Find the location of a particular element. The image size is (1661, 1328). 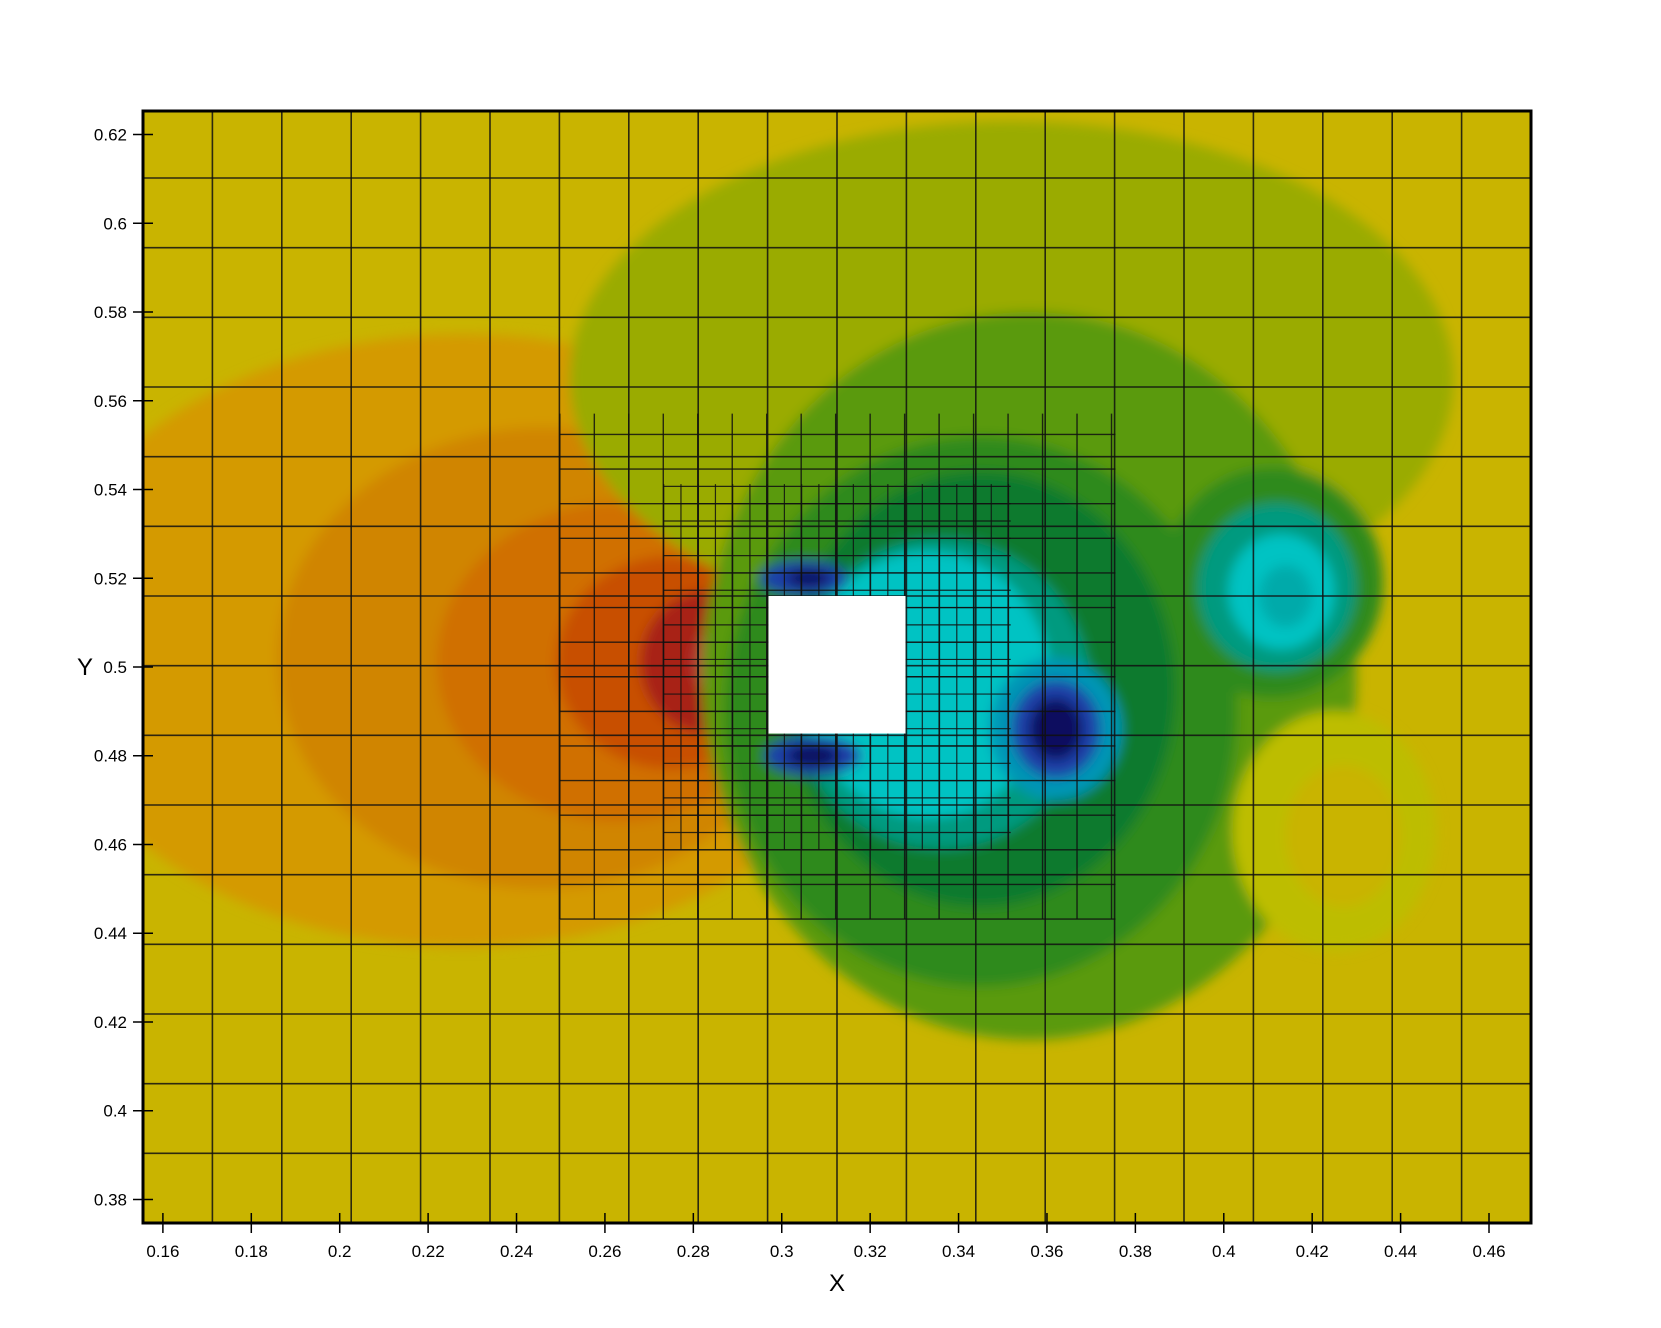

x-tick-label: 0.38 is located at coordinates (1135, 1251).